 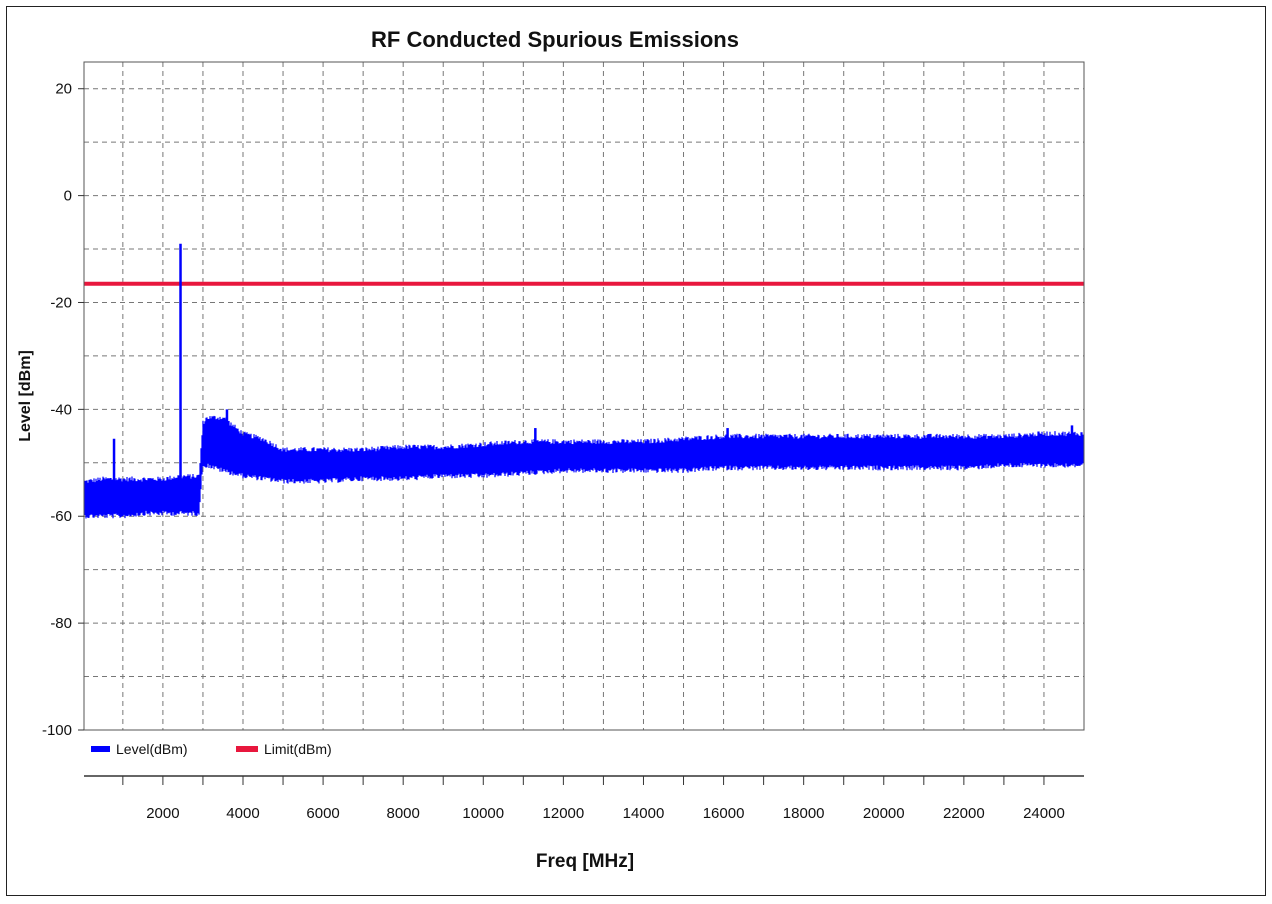 I want to click on x-tick-label: 22000, so click(x=964, y=813).